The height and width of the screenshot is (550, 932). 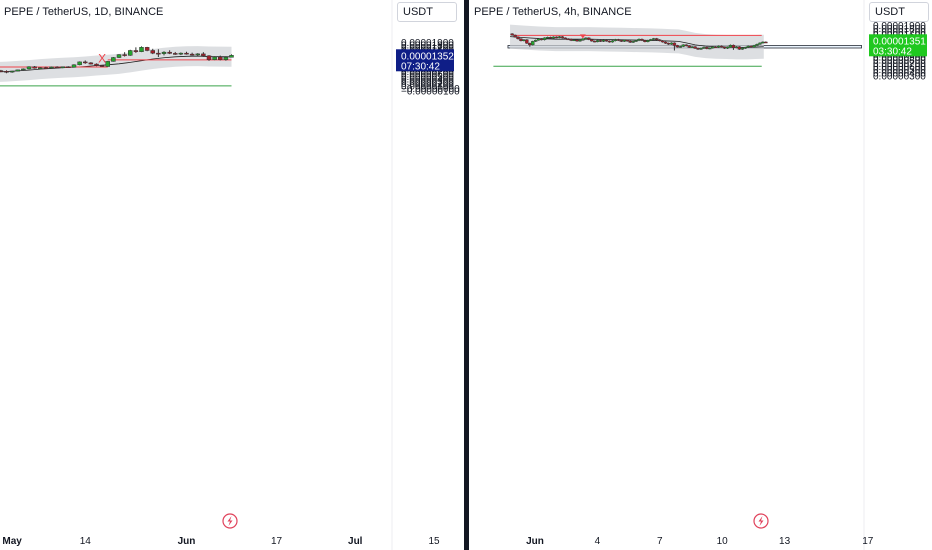 What do you see at coordinates (434, 541) in the screenshot?
I see `time-tick-label: 15` at bounding box center [434, 541].